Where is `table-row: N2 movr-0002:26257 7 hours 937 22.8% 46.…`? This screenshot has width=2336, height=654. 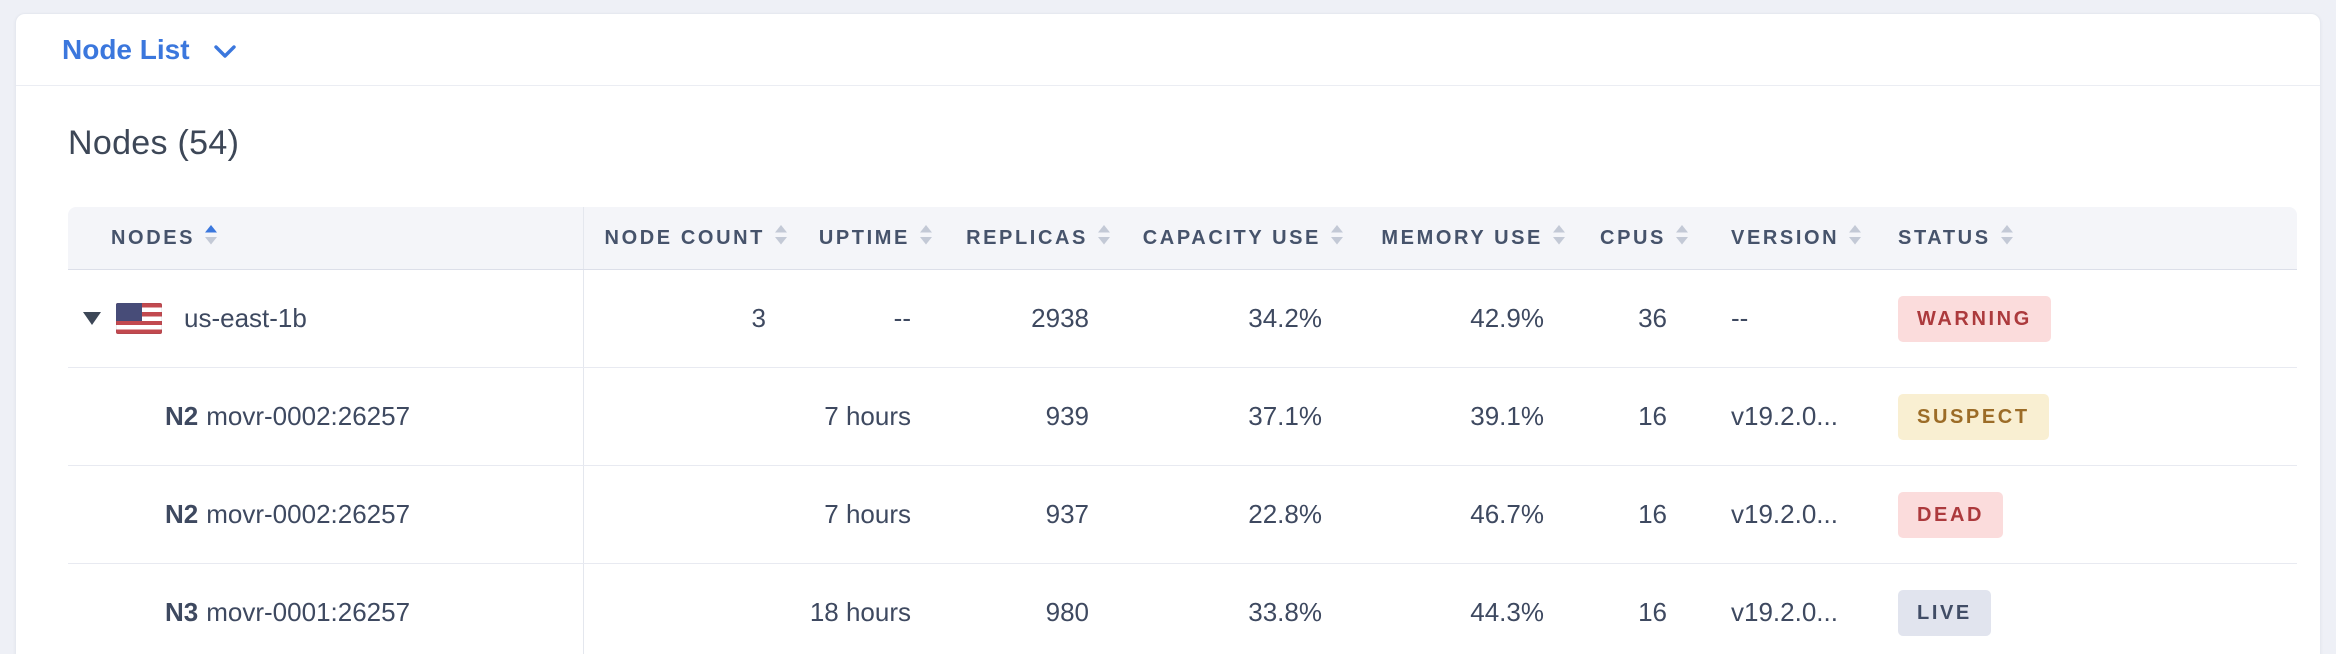
table-row: N2 movr-0002:26257 7 hours 937 22.8% 46.… is located at coordinates (1182, 515).